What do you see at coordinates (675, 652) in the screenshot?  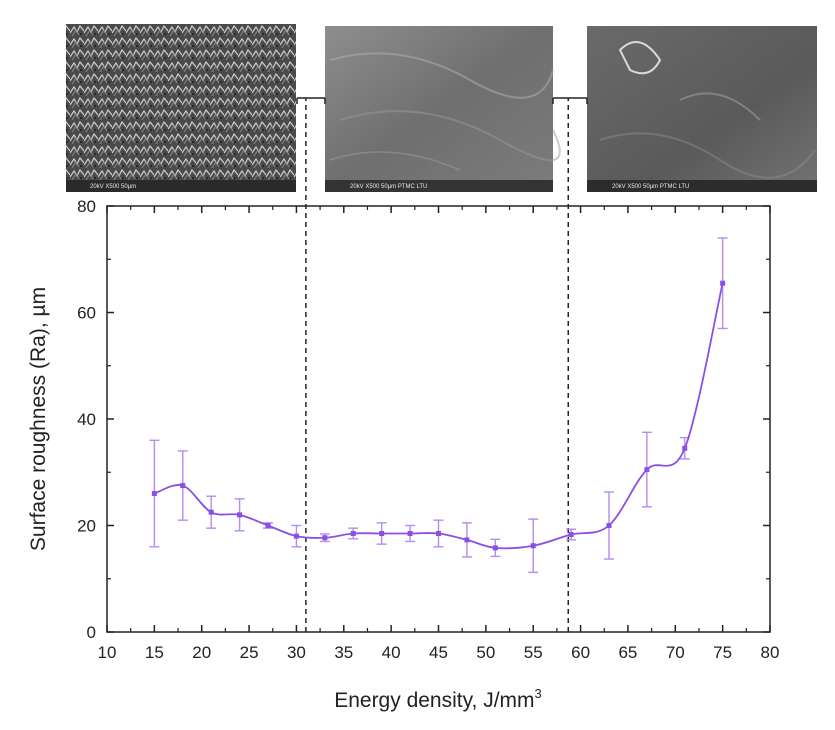 I see `x-tick-label: 70` at bounding box center [675, 652].